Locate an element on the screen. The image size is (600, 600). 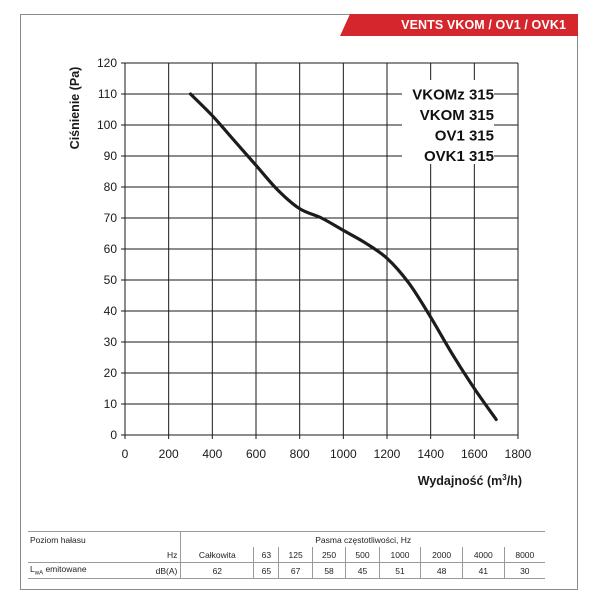
y-axis-label: Ciśnienie (Pa) is located at coordinates (75, 108).